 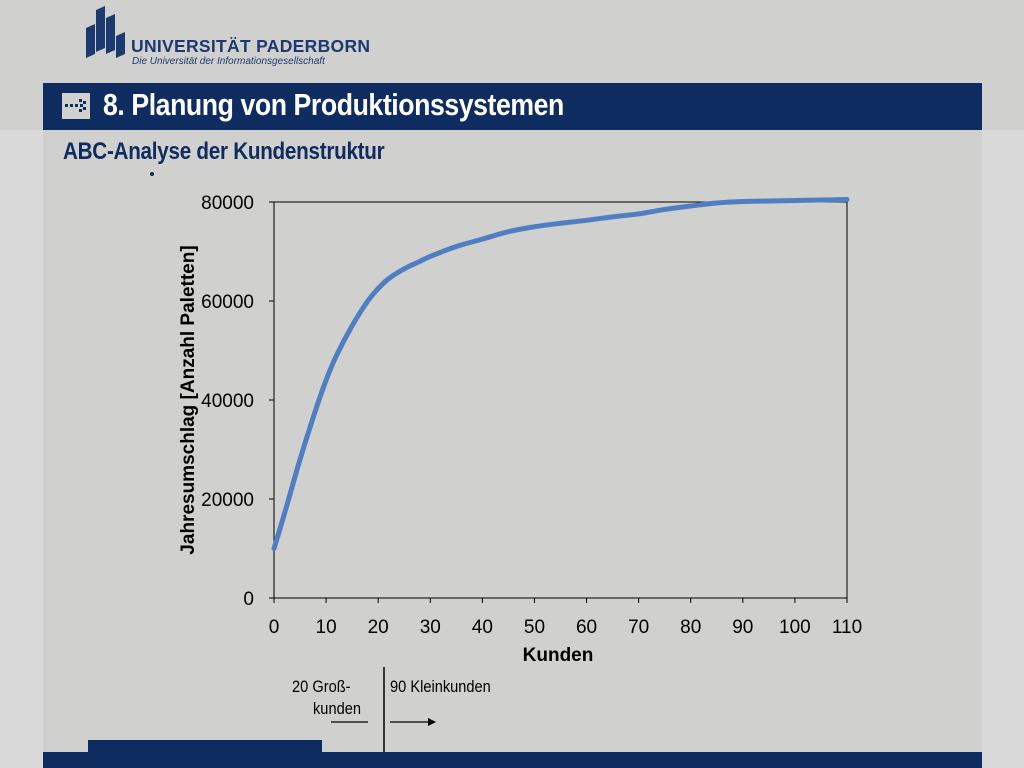 I want to click on y-tick-label: 20000, so click(x=227, y=500).